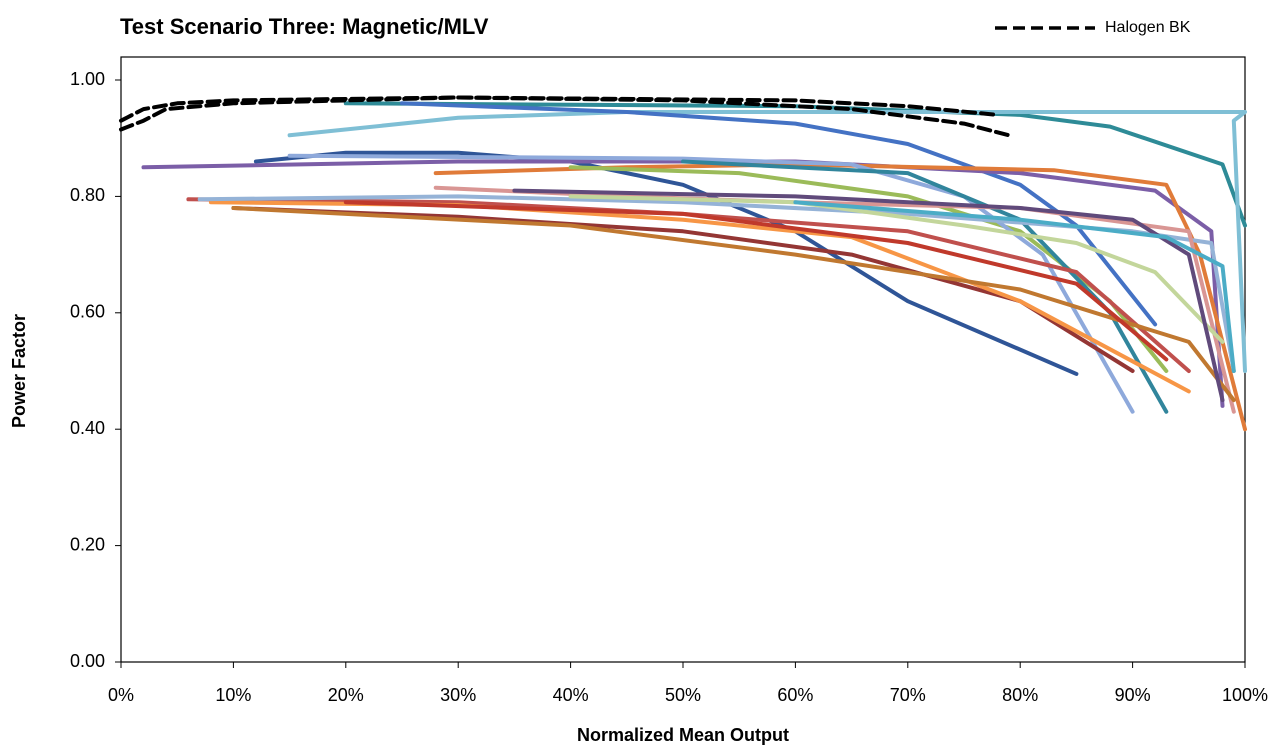  I want to click on legend-label: Halogen BK, so click(1148, 27).